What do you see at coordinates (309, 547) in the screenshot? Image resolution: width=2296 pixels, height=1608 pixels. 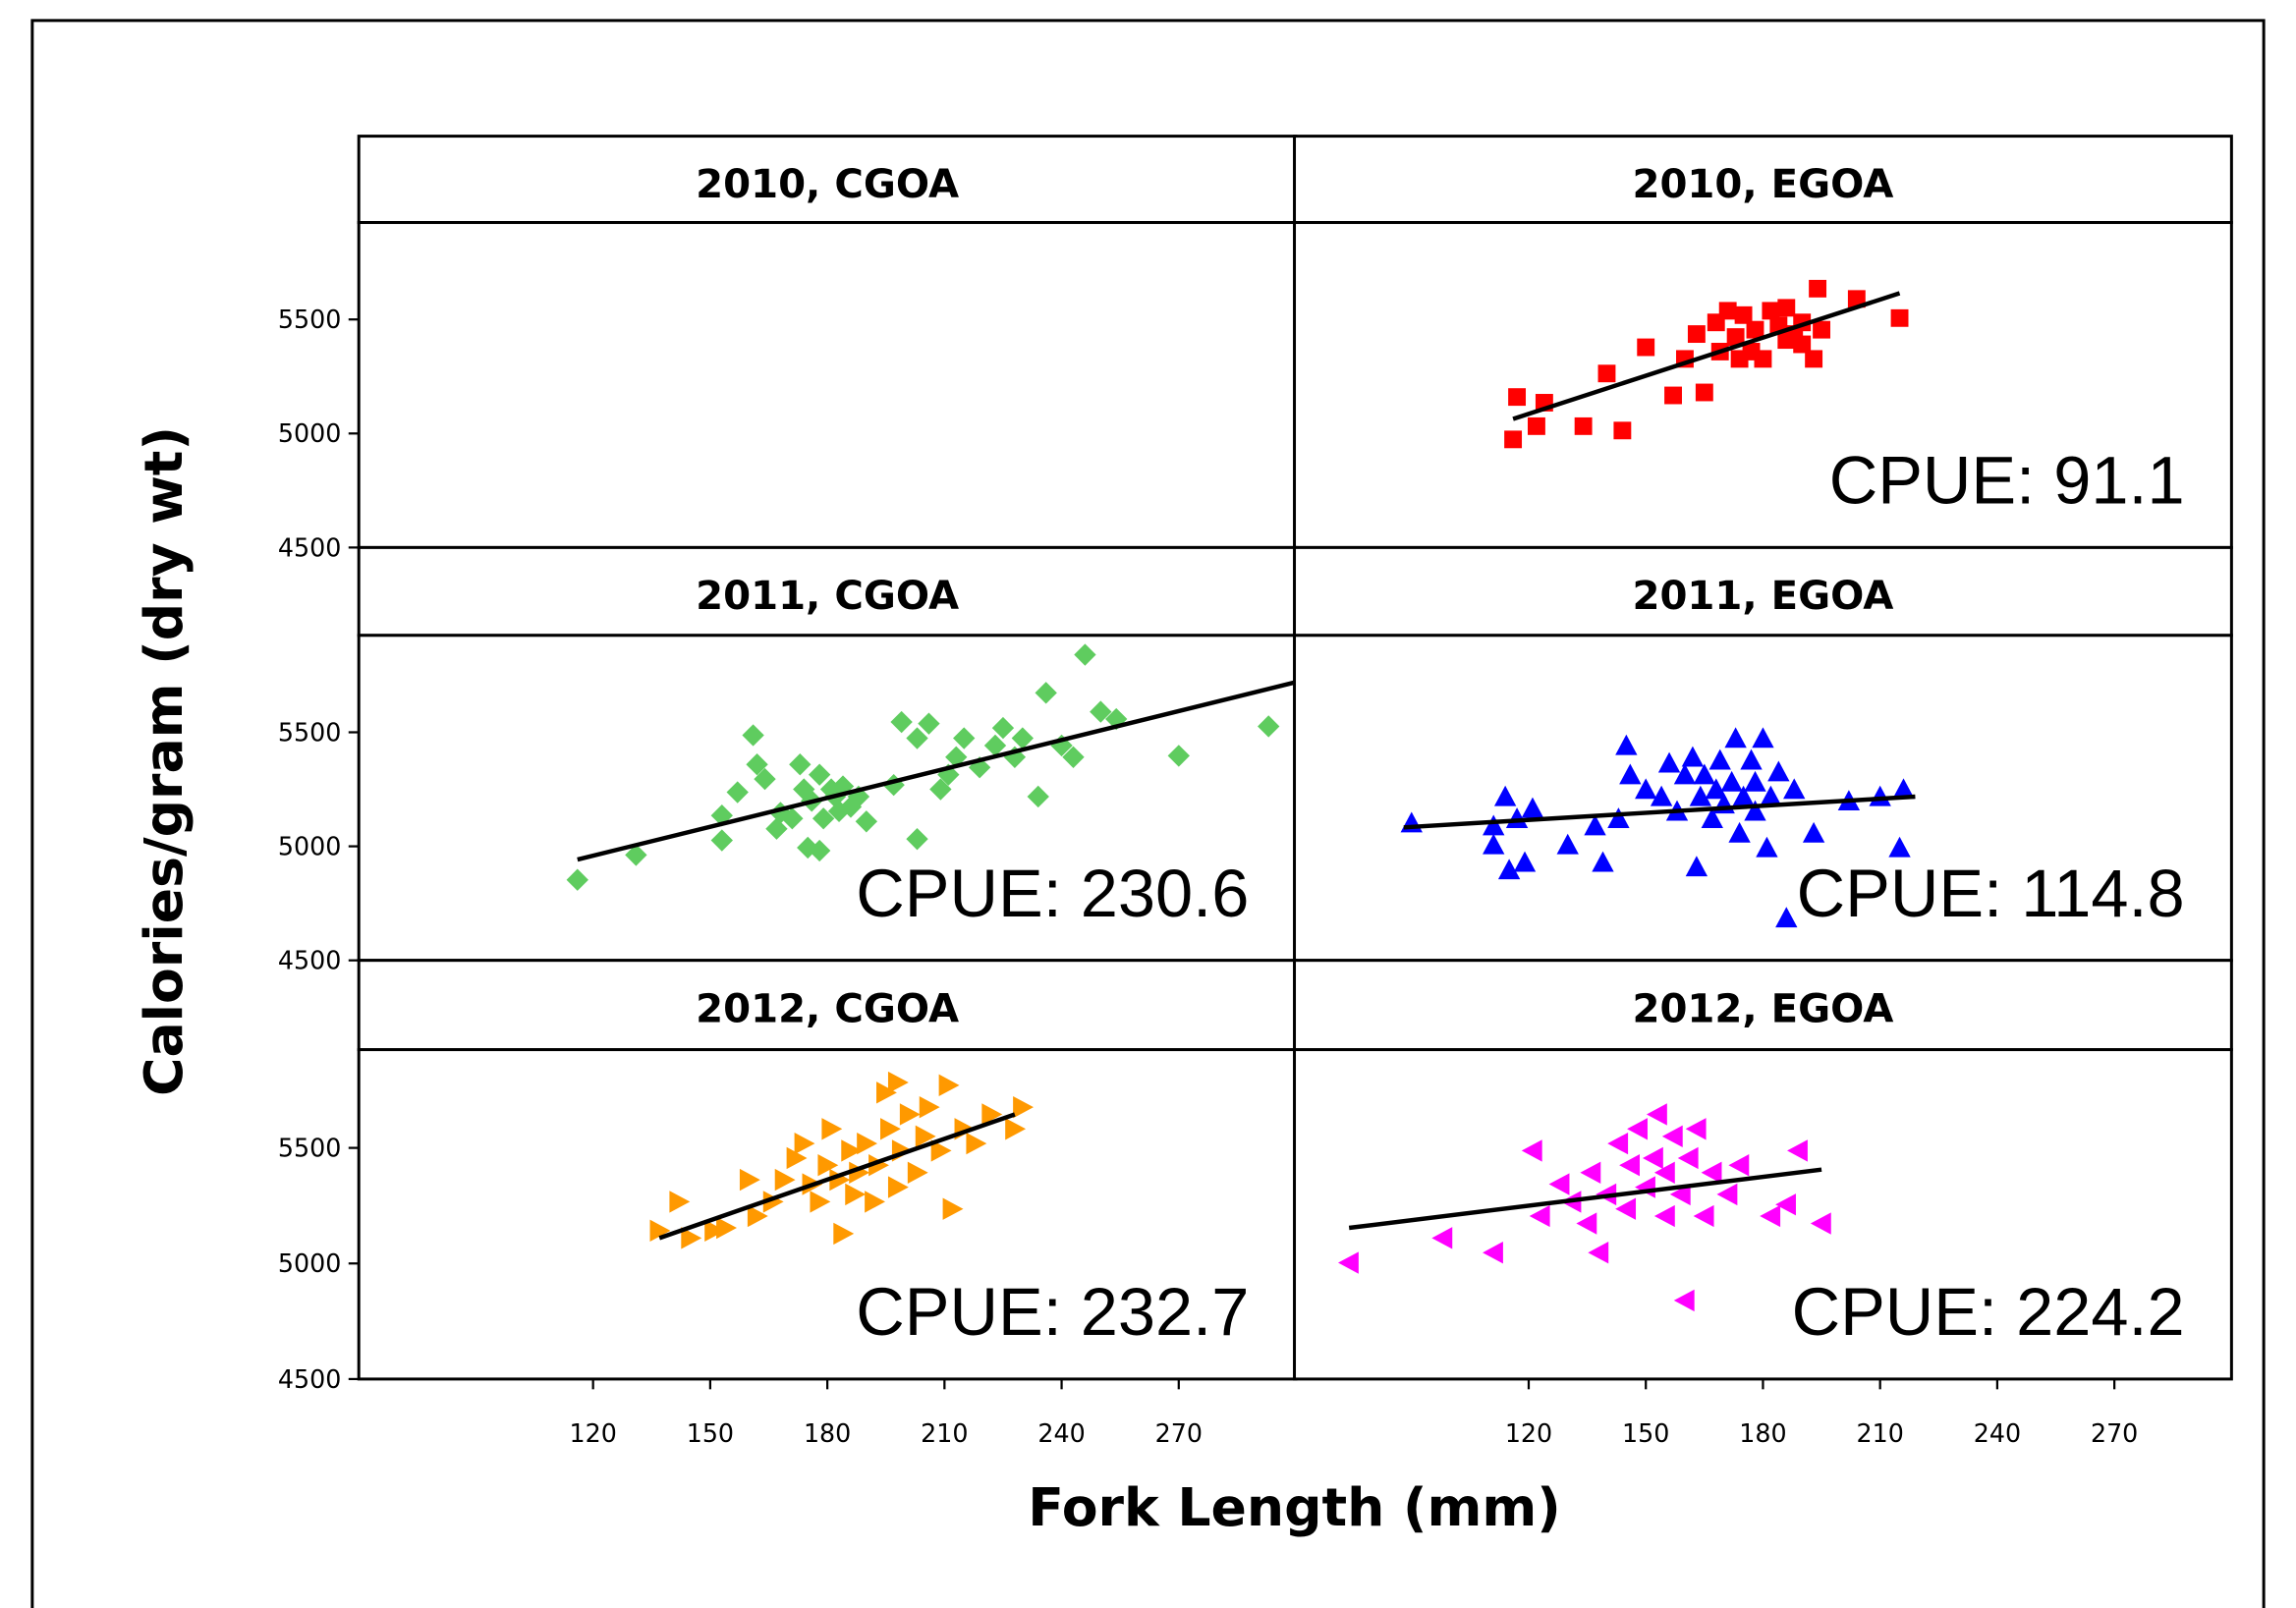 I see `y-tick-label: 4500` at bounding box center [309, 547].